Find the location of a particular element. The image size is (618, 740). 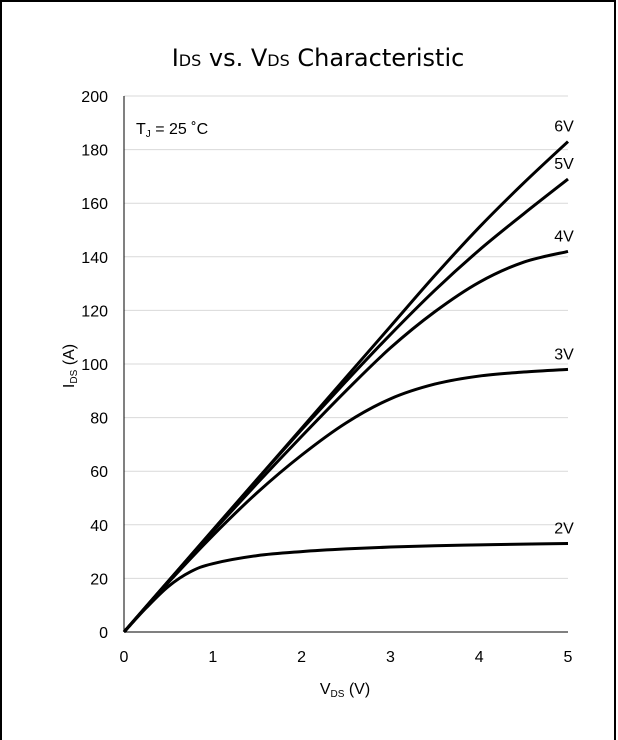

y-axis-label: IDS (A) is located at coordinates (70, 366).